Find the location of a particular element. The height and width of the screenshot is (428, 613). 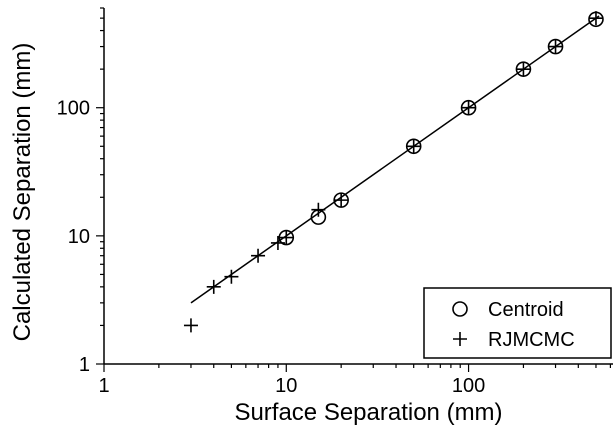

y-axis-title: Calculated Separation (mm) is located at coordinates (22, 192).